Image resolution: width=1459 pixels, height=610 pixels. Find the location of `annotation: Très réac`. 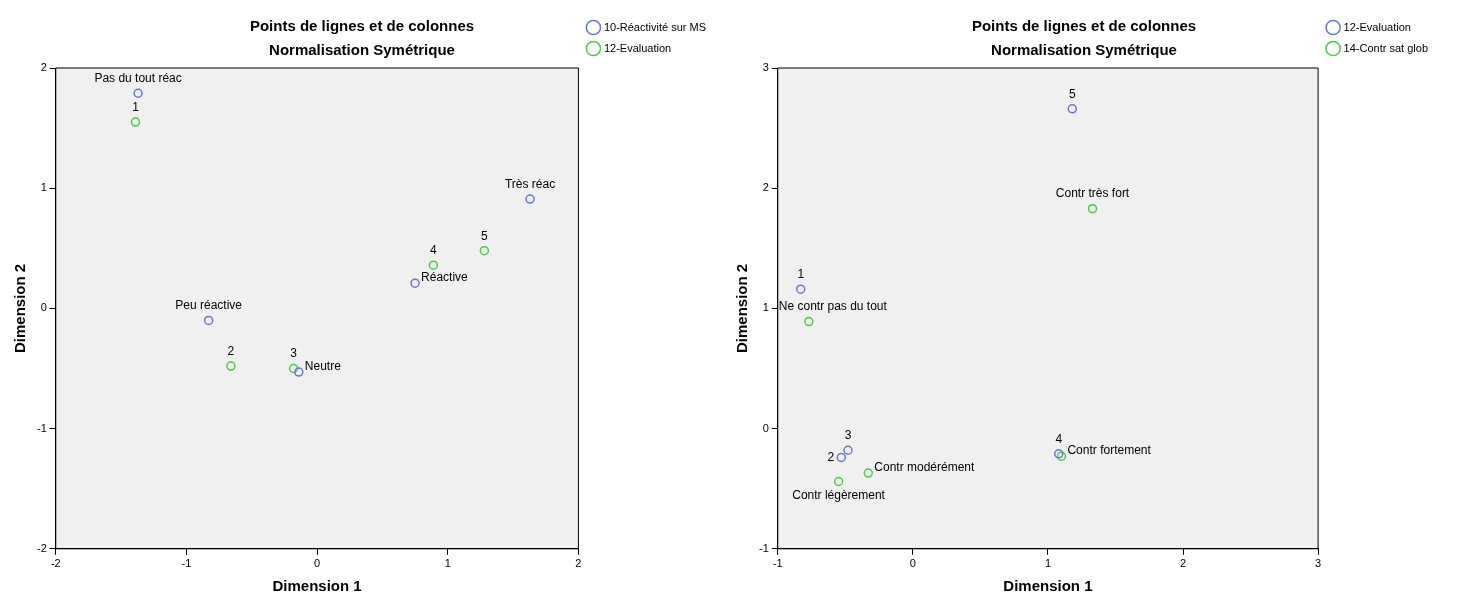

annotation: Très réac is located at coordinates (530, 183).